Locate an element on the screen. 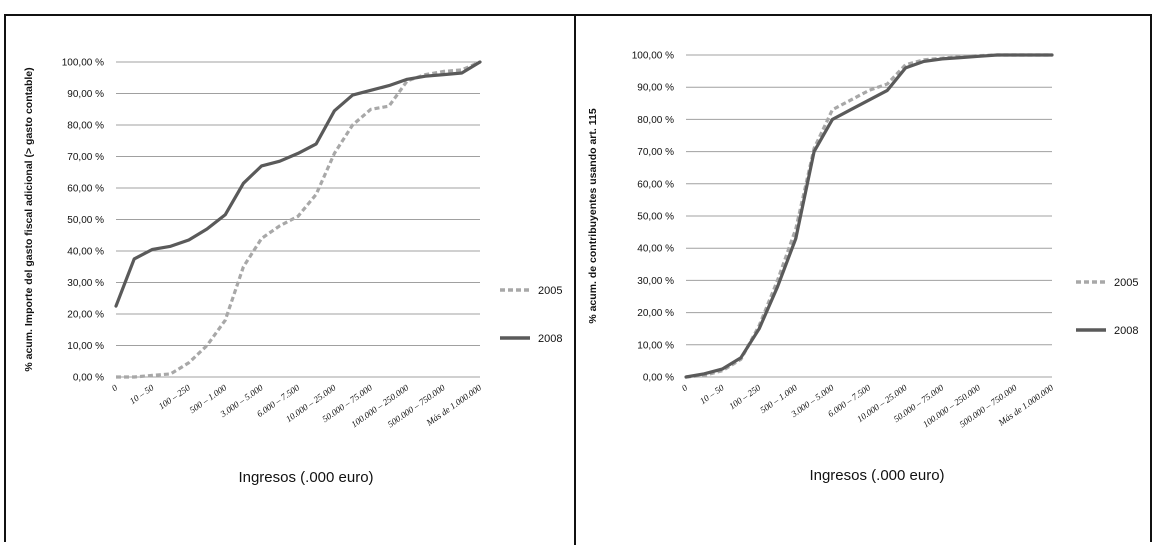 The width and height of the screenshot is (1155, 545). panel-divider is located at coordinates (575, 279).